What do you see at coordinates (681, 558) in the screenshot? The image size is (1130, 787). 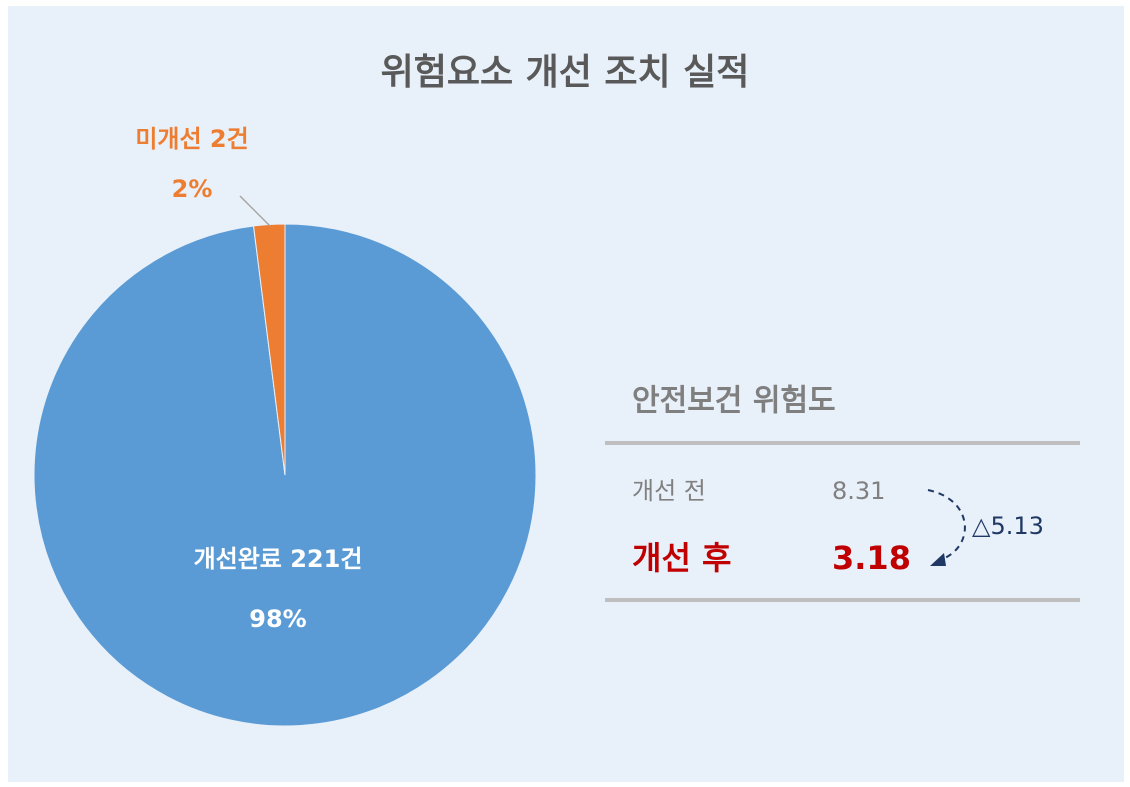 I see `row-label: 개선 후` at bounding box center [681, 558].